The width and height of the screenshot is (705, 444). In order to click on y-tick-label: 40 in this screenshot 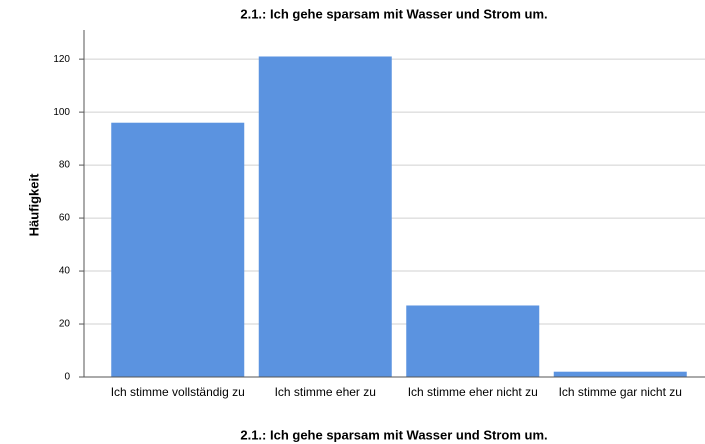, I will do `click(65, 271)`.